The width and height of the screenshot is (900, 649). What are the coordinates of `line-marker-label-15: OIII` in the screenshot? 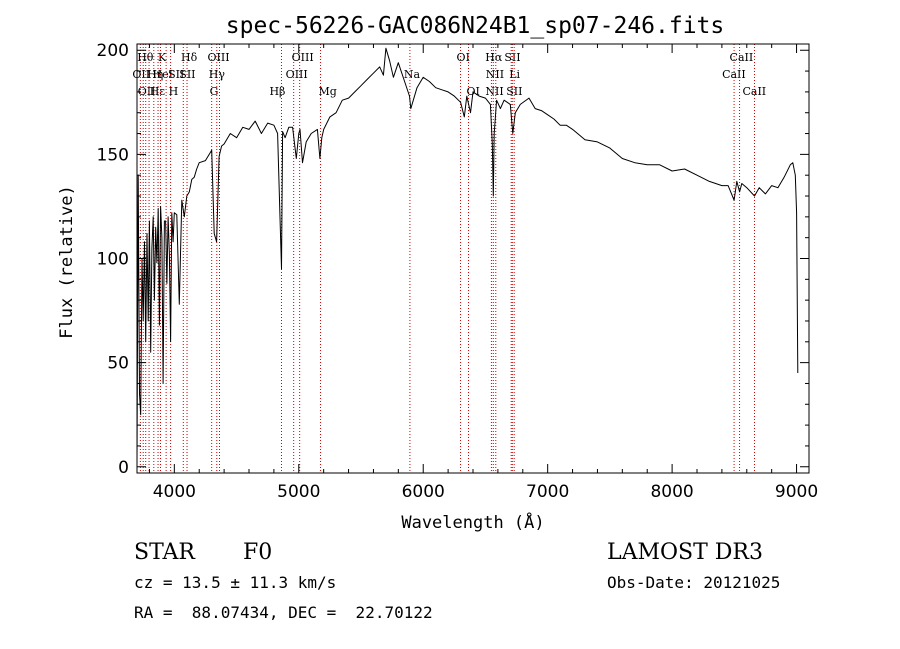 It's located at (297, 74).